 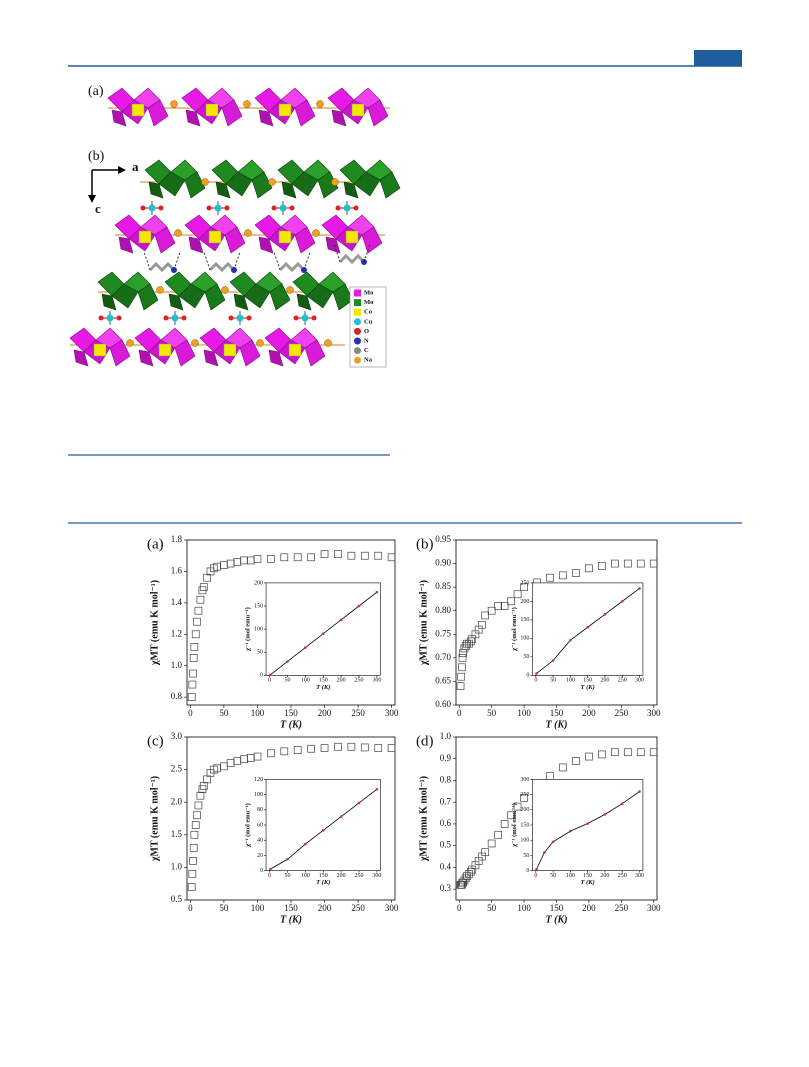 I want to click on x-tick-label: 250, so click(x=622, y=681).